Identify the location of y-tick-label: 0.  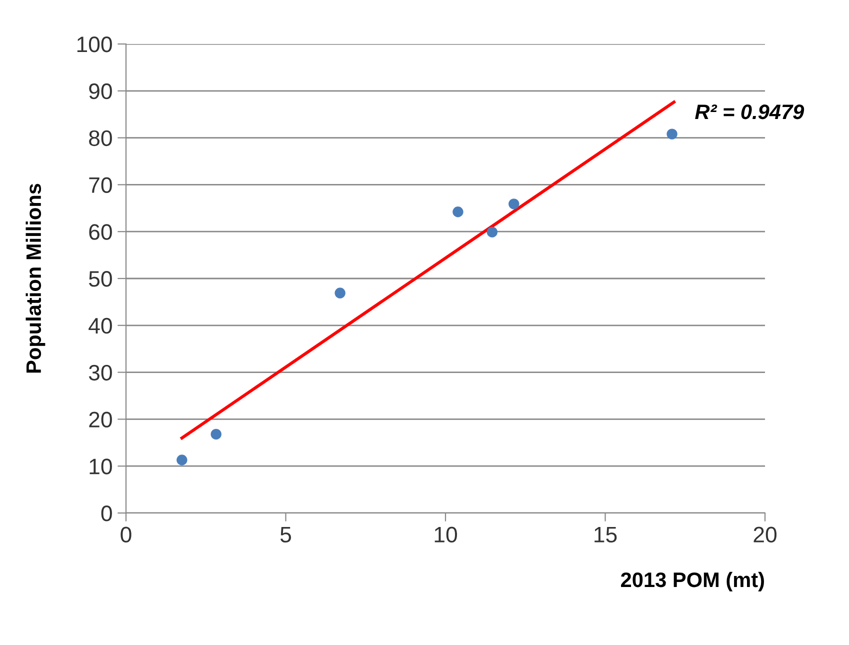
(106, 514).